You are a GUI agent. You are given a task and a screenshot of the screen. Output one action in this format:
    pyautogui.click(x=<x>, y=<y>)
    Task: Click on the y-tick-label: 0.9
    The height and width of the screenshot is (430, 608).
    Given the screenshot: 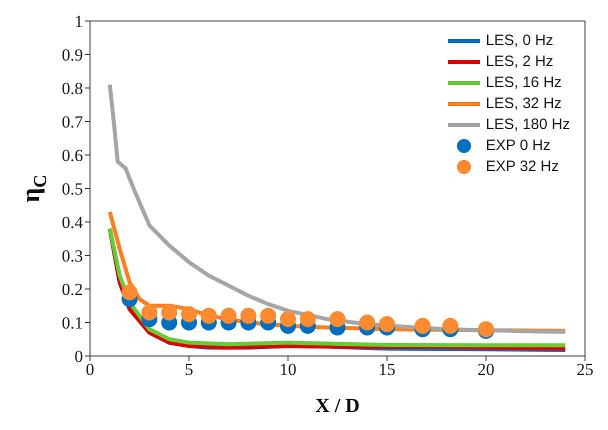 What is the action you would take?
    pyautogui.click(x=72, y=55)
    